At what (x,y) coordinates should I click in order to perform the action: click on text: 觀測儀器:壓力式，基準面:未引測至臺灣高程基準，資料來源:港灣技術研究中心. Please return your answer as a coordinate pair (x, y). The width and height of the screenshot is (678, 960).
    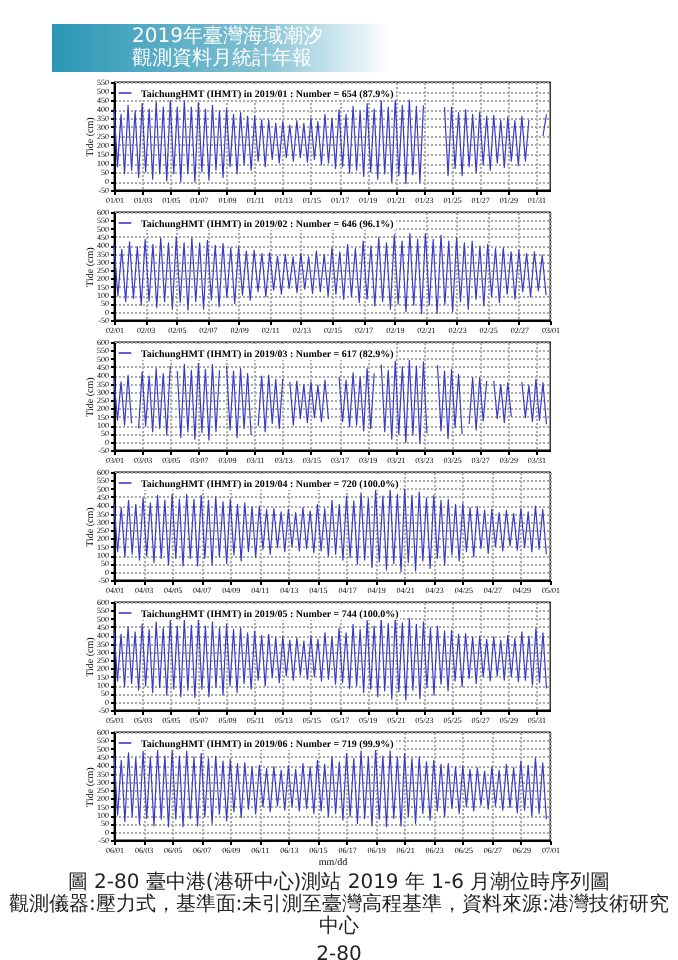
    Looking at the image, I should click on (339, 916).